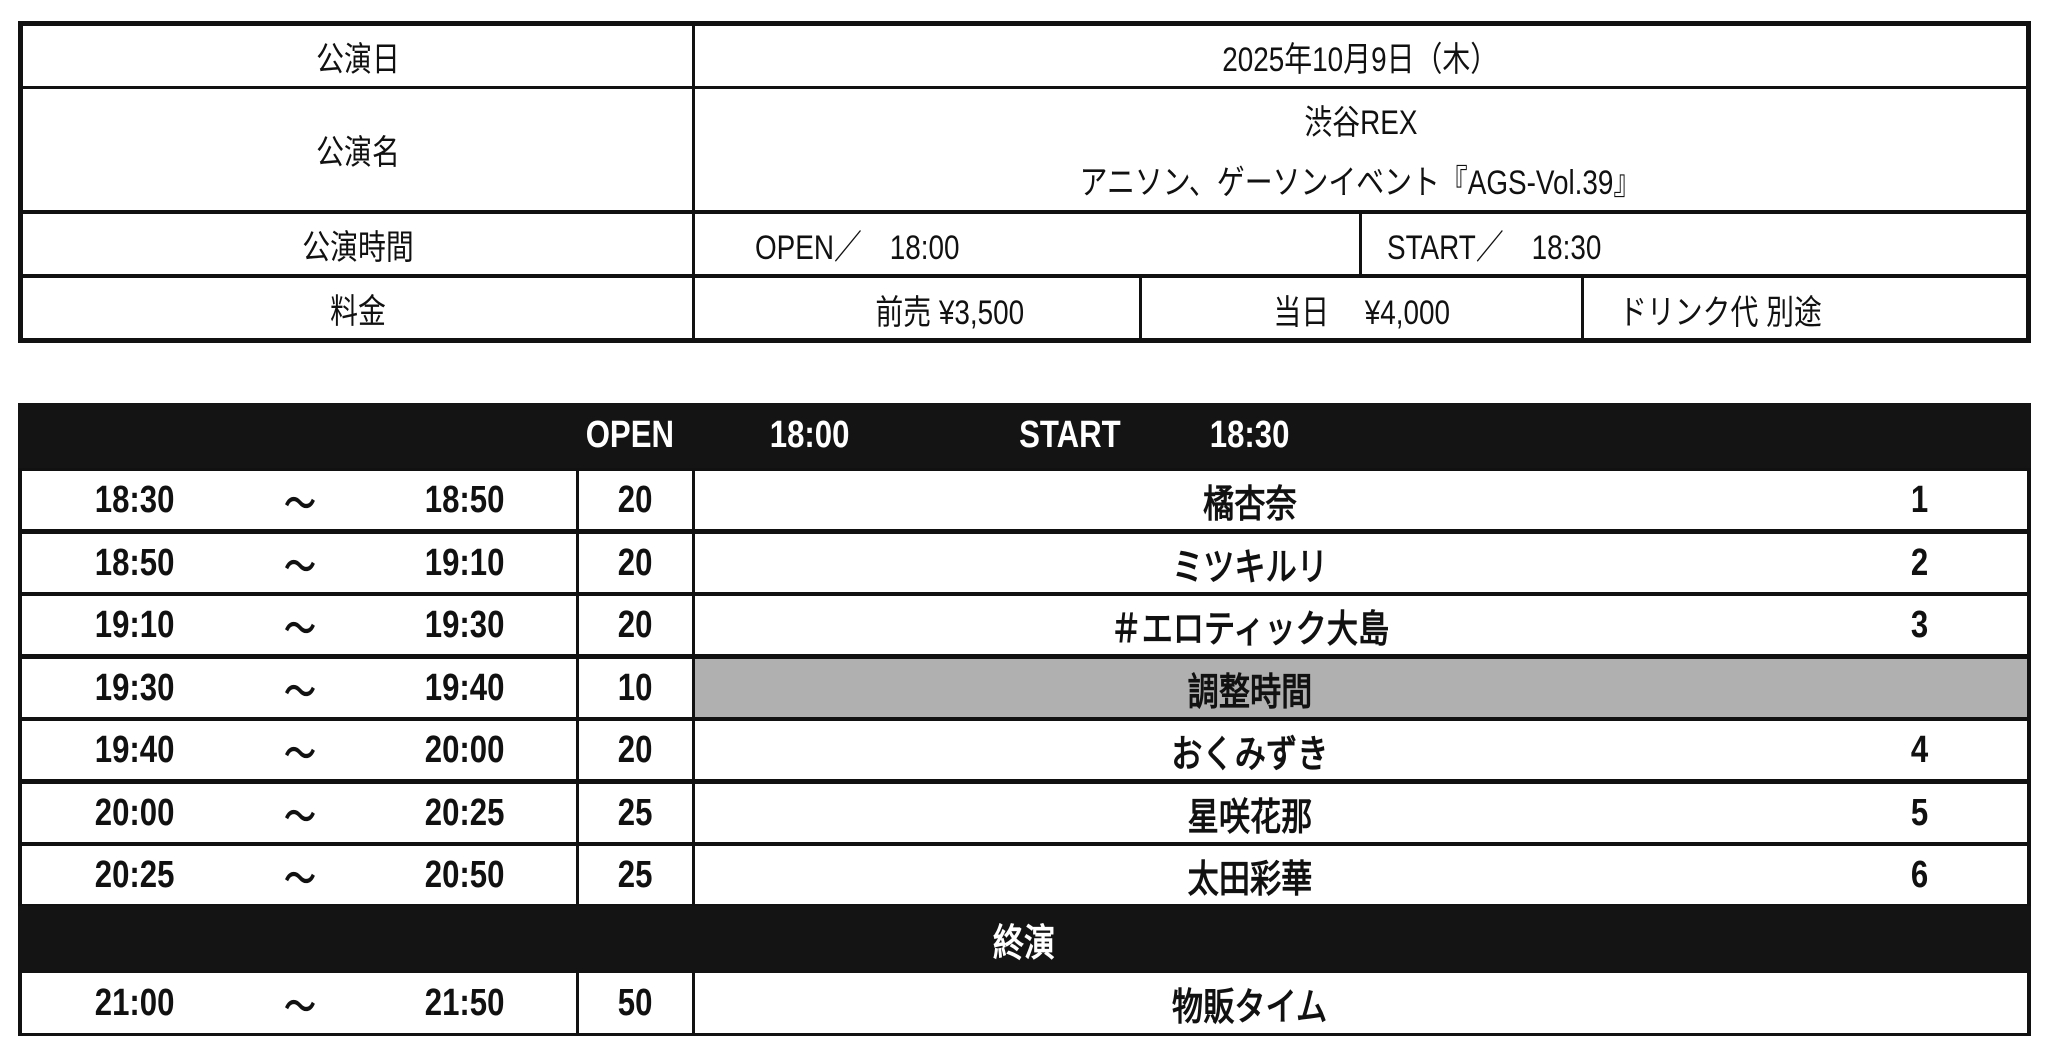 This screenshot has width=2048, height=1052. I want to click on start-time: START／ 18:30, so click(1494, 247).